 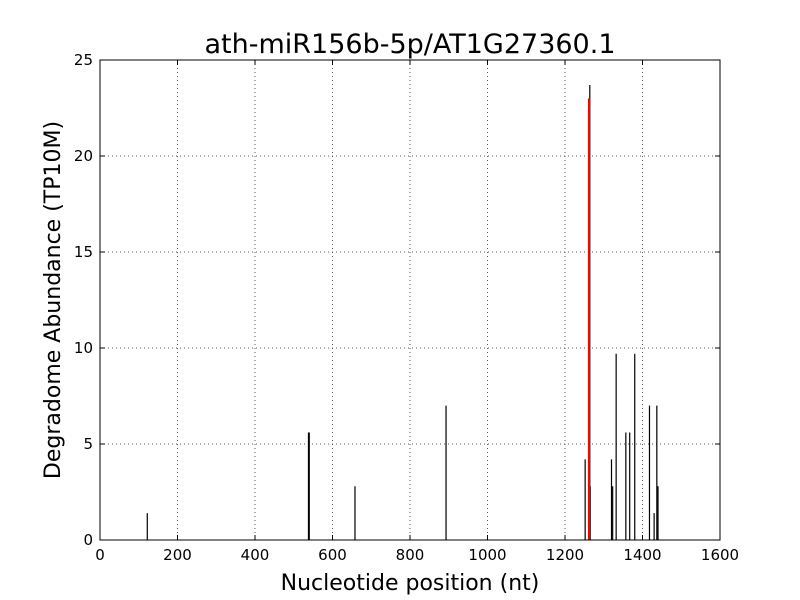 What do you see at coordinates (53, 300) in the screenshot?
I see `y-axis-label: Degradome Abundance (TP10M)` at bounding box center [53, 300].